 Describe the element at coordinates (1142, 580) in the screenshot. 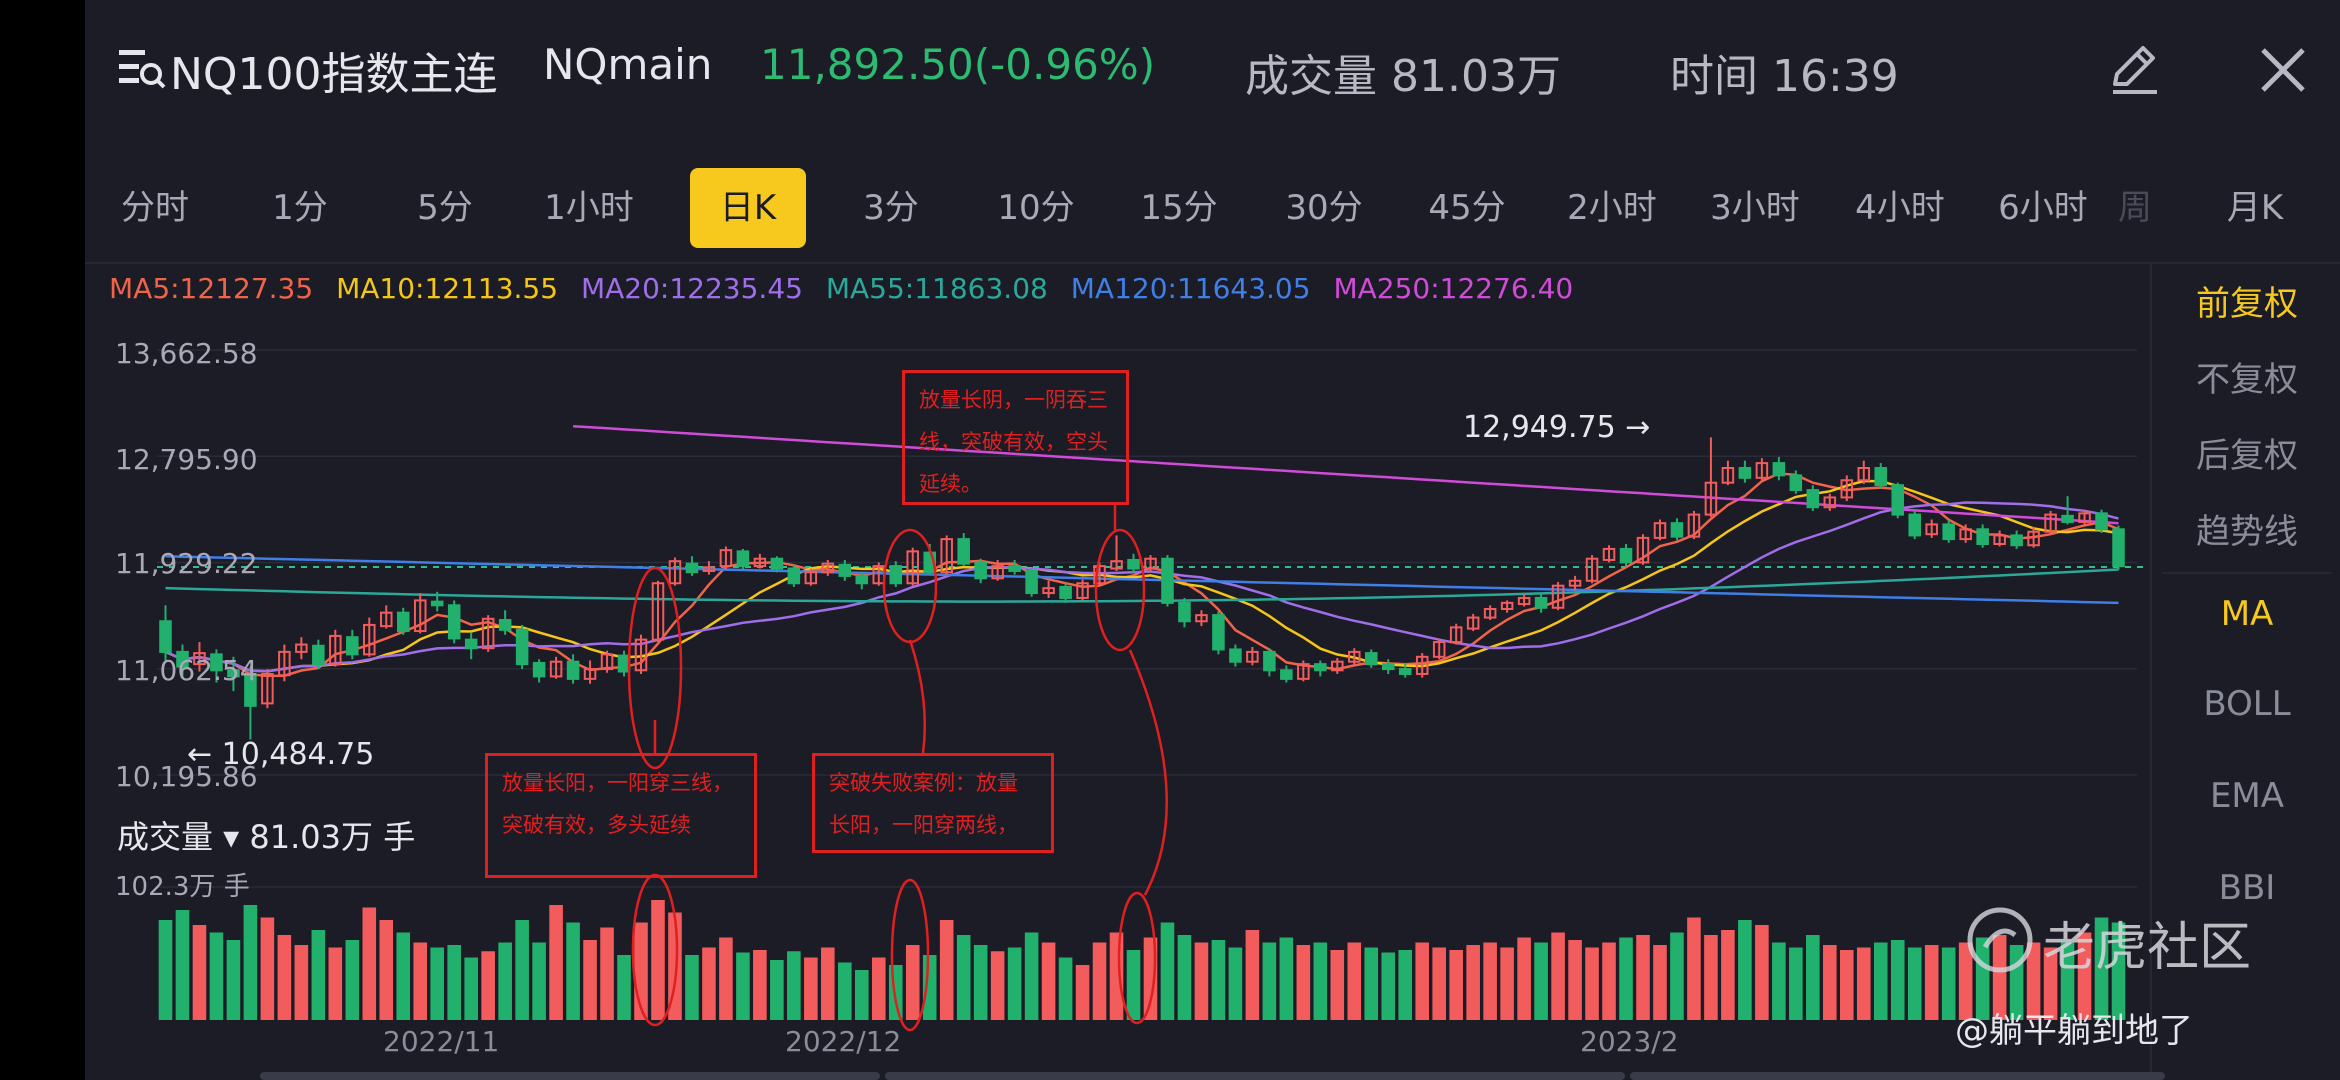

I see `ma120-line` at that location.